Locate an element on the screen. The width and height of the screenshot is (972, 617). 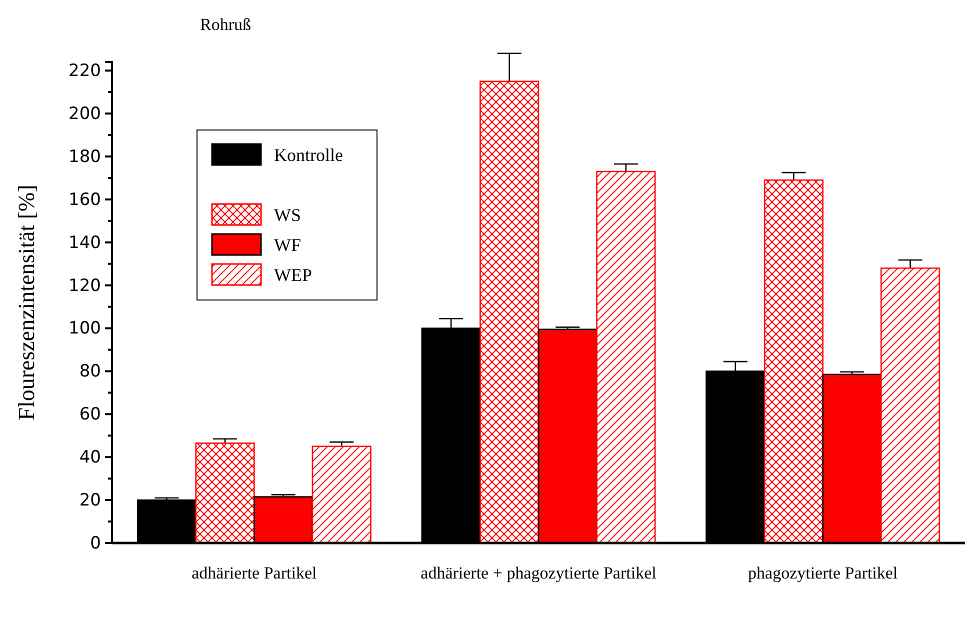
y-tick-label: 200 is located at coordinates (84, 114).